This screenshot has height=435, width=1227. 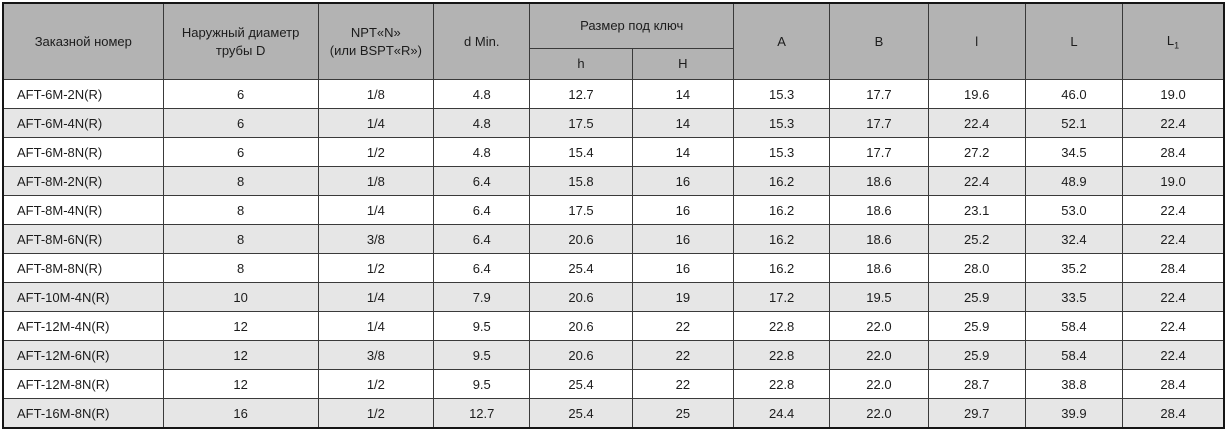 I want to click on cell-value: 10, so click(x=240, y=297).